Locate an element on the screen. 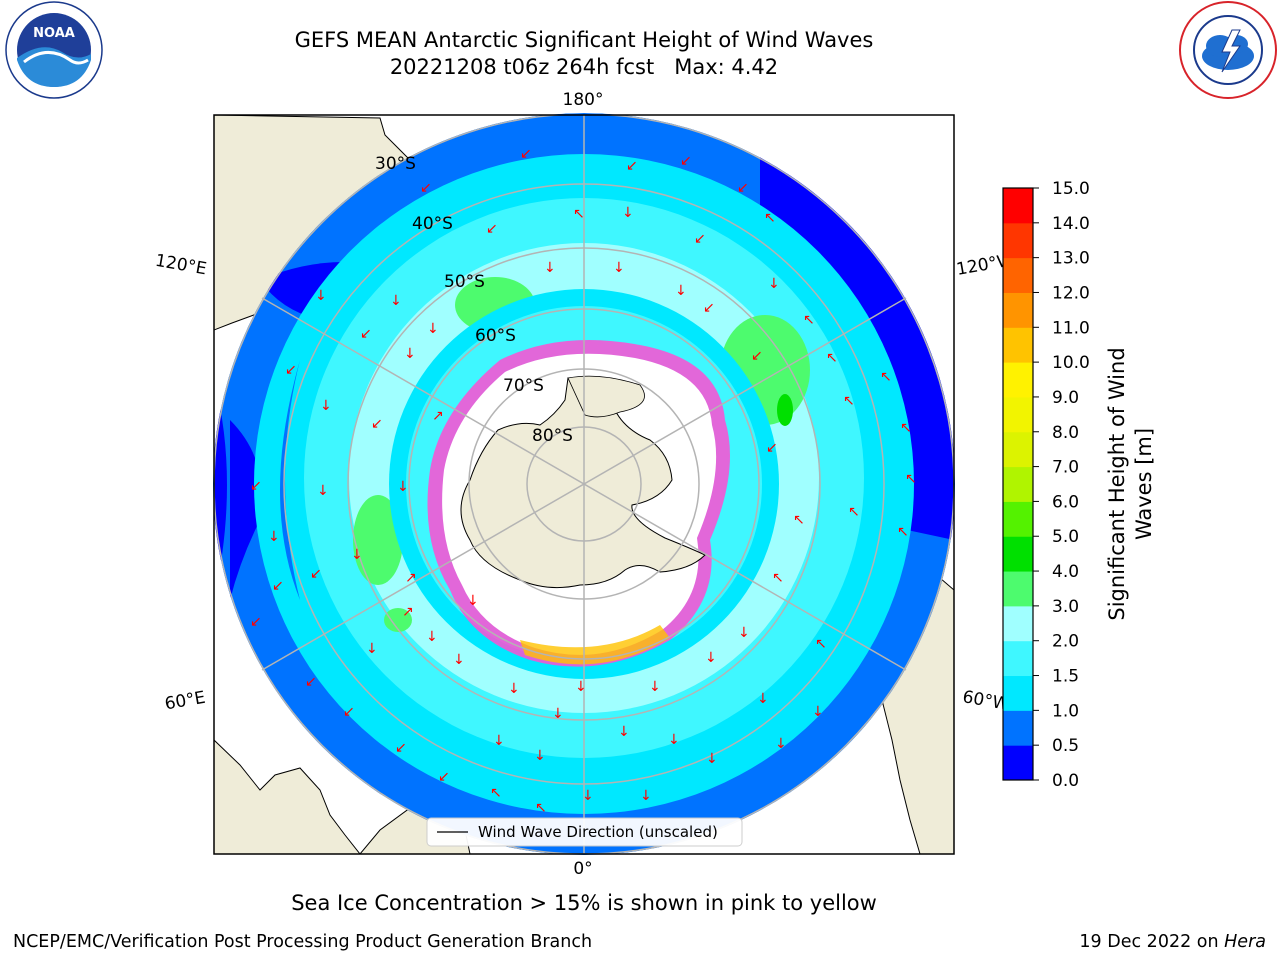 This screenshot has width=1280, height=960. colorbar-tick-label: 2.0 is located at coordinates (1065, 642).